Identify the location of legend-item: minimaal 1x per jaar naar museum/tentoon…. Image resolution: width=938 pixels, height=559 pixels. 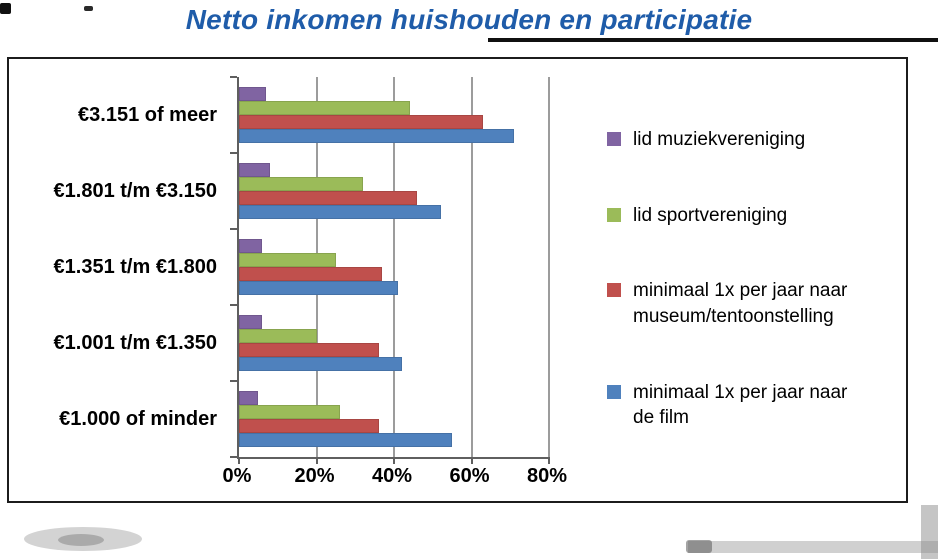
(757, 303).